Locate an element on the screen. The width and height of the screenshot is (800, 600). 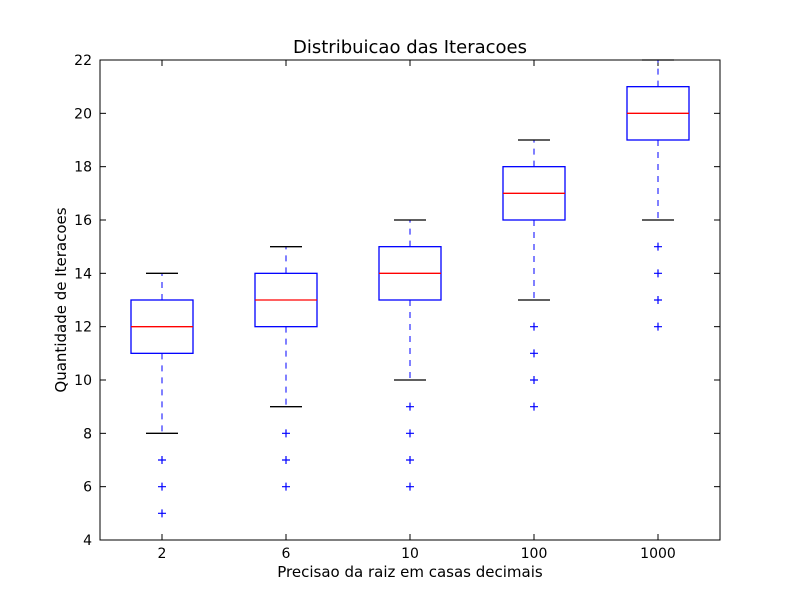
y-tick-label: 6 is located at coordinates (87, 488).